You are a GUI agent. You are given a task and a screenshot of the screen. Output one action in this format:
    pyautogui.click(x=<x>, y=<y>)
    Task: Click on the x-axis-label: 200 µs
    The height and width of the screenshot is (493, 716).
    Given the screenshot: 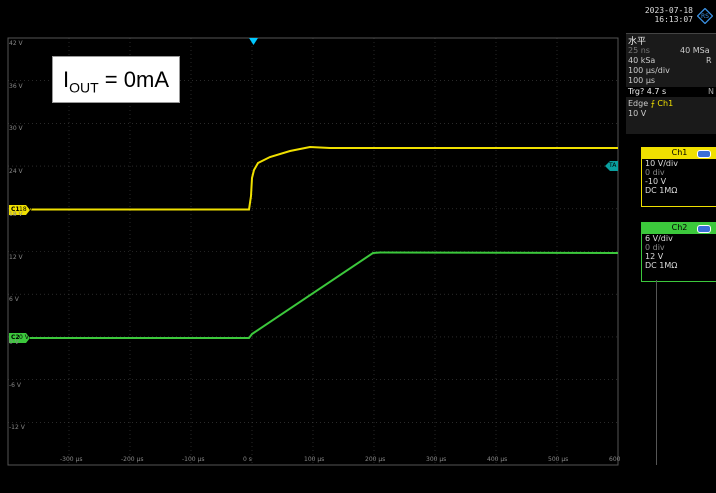 What is the action you would take?
    pyautogui.click(x=375, y=459)
    